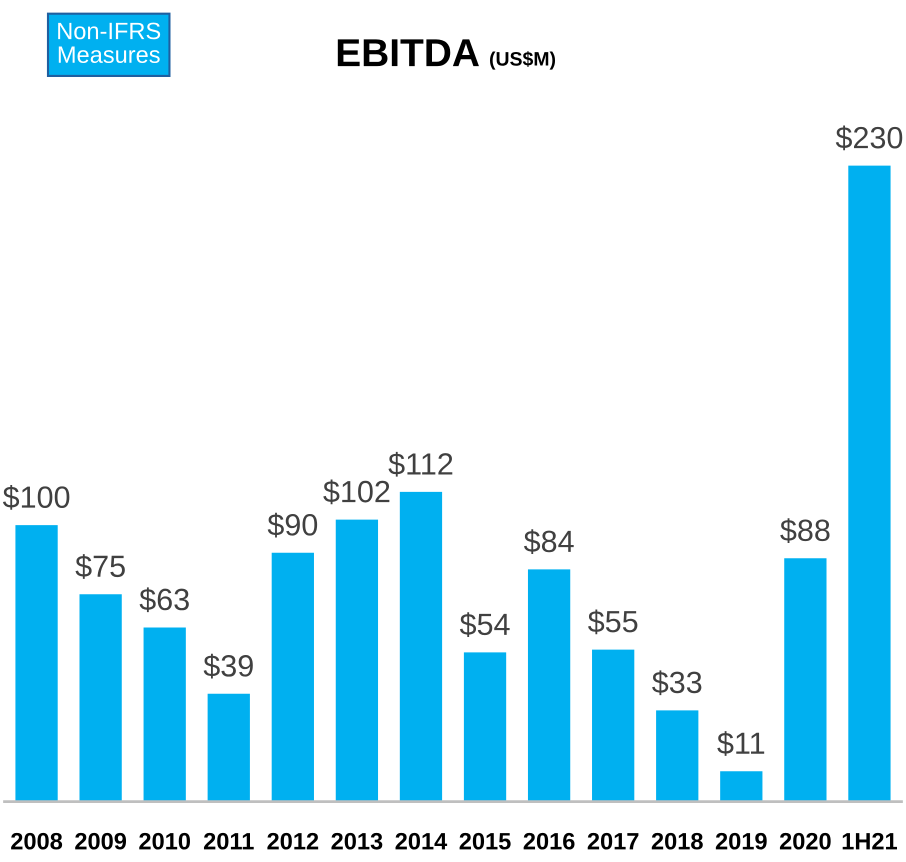  Describe the element at coordinates (805, 530) in the screenshot. I see `data-label: $88` at that location.